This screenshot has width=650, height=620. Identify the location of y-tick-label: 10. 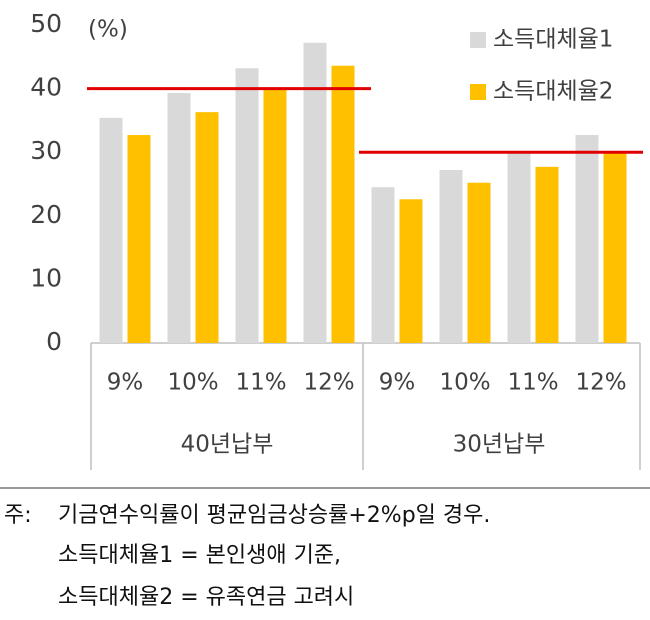
(46, 277).